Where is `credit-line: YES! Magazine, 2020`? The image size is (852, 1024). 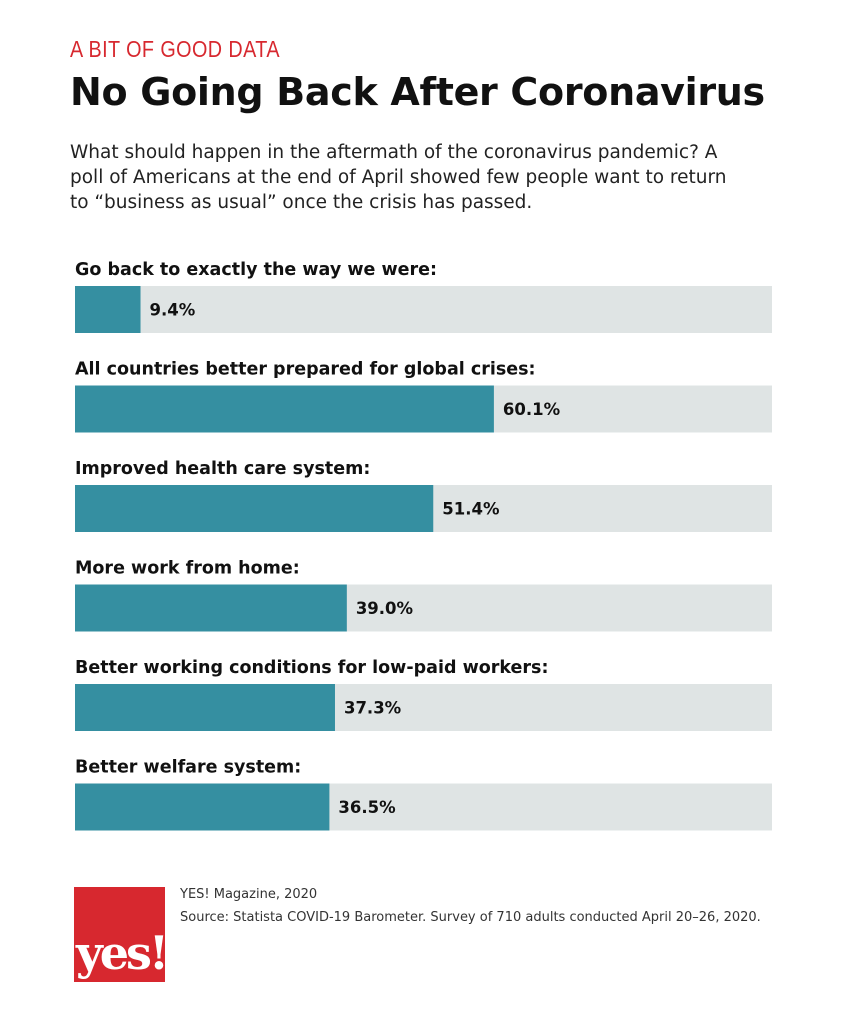 credit-line: YES! Magazine, 2020 is located at coordinates (249, 894).